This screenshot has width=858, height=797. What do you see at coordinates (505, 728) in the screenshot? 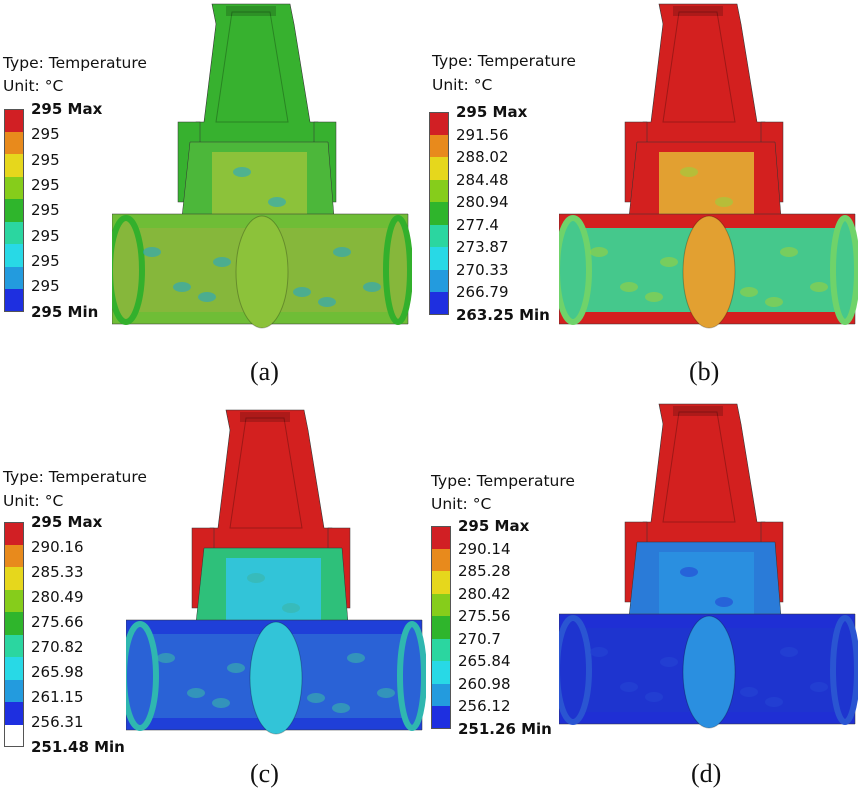
I see `legend-label: 251.26 Min` at bounding box center [505, 728].